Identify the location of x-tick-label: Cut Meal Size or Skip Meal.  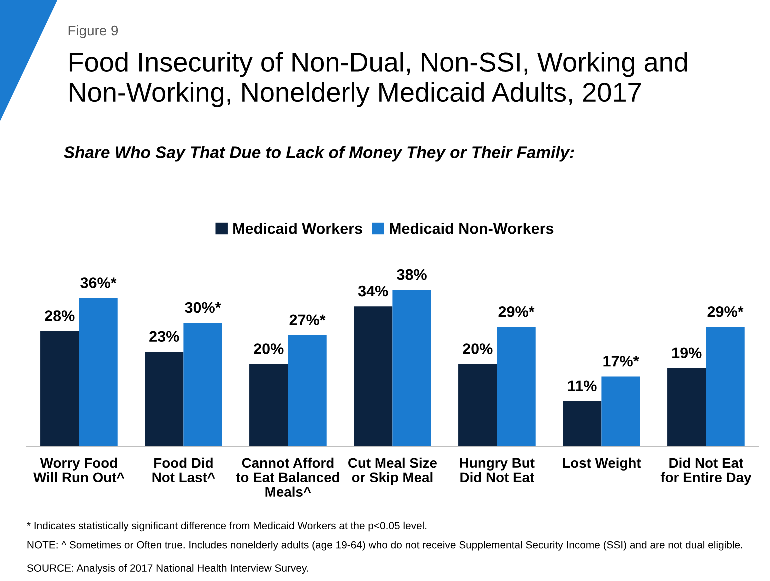
(392, 472).